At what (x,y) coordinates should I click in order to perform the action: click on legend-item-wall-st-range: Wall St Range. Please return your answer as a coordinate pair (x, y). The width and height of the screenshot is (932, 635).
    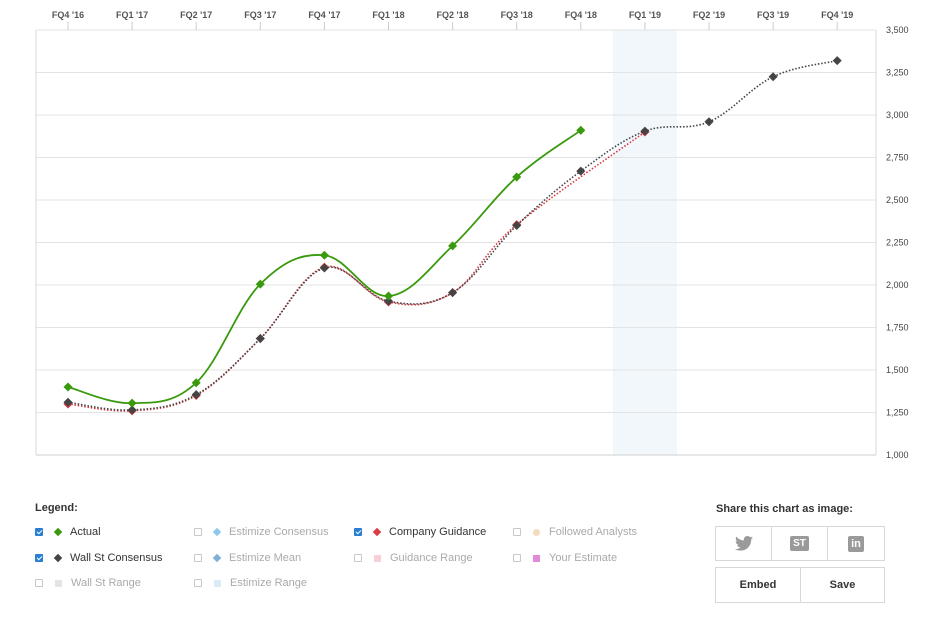
    Looking at the image, I should click on (88, 583).